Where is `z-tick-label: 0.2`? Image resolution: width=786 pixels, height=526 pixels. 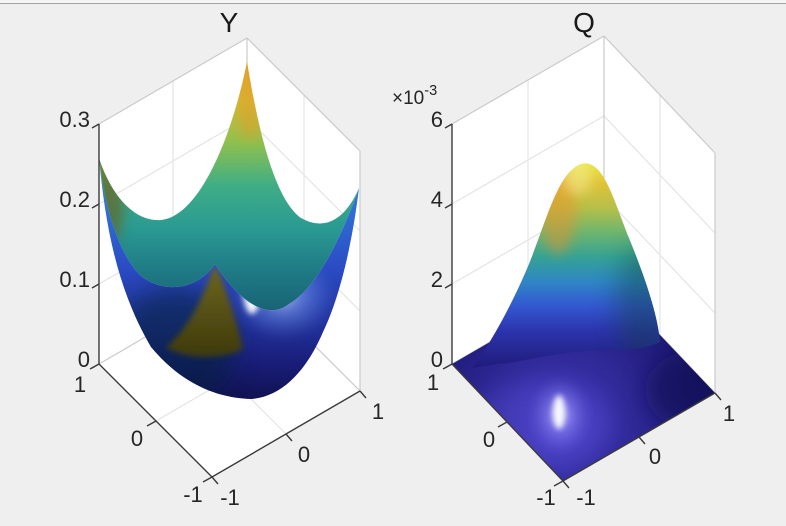
z-tick-label: 0.2 is located at coordinates (74, 199).